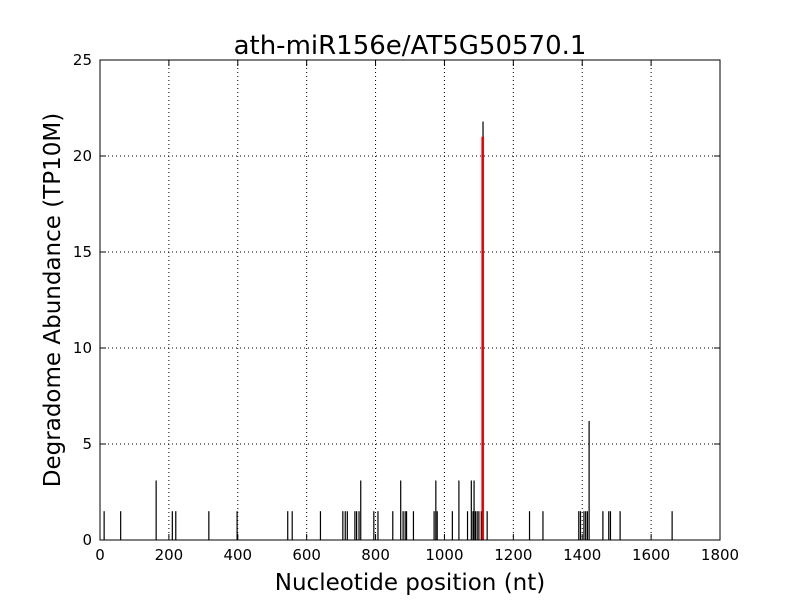 The height and width of the screenshot is (604, 800). I want to click on x-tick-label: 1400, so click(582, 555).